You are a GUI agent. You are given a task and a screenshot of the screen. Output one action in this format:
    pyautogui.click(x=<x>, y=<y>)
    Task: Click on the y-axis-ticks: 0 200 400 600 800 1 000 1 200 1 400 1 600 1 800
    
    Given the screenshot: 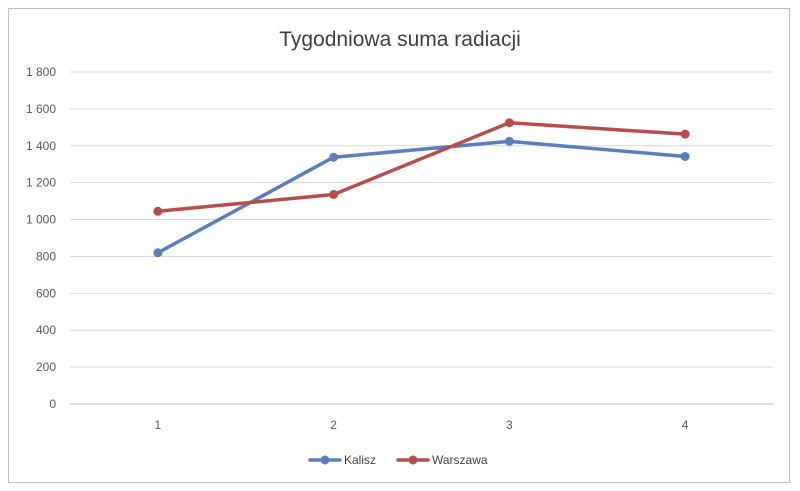 What is the action you would take?
    pyautogui.click(x=41, y=238)
    